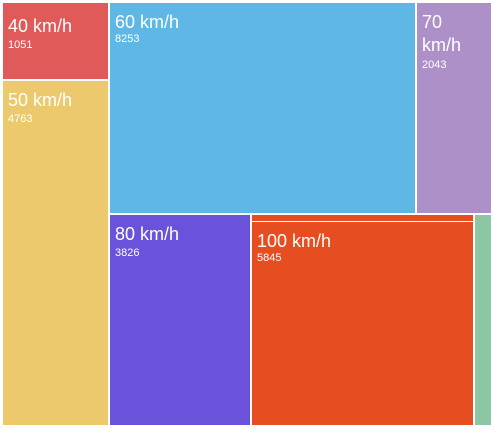 This screenshot has height=430, width=494. What do you see at coordinates (434, 65) in the screenshot?
I see `tile-value: 2043` at bounding box center [434, 65].